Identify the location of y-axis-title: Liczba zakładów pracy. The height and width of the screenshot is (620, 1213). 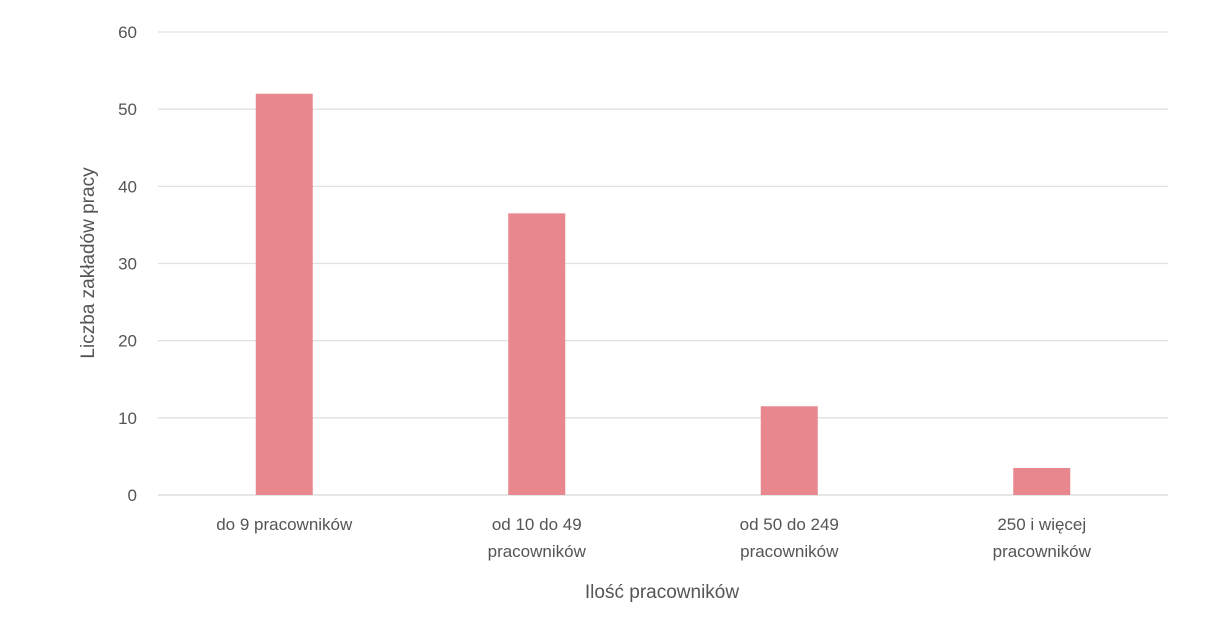
(88, 263).